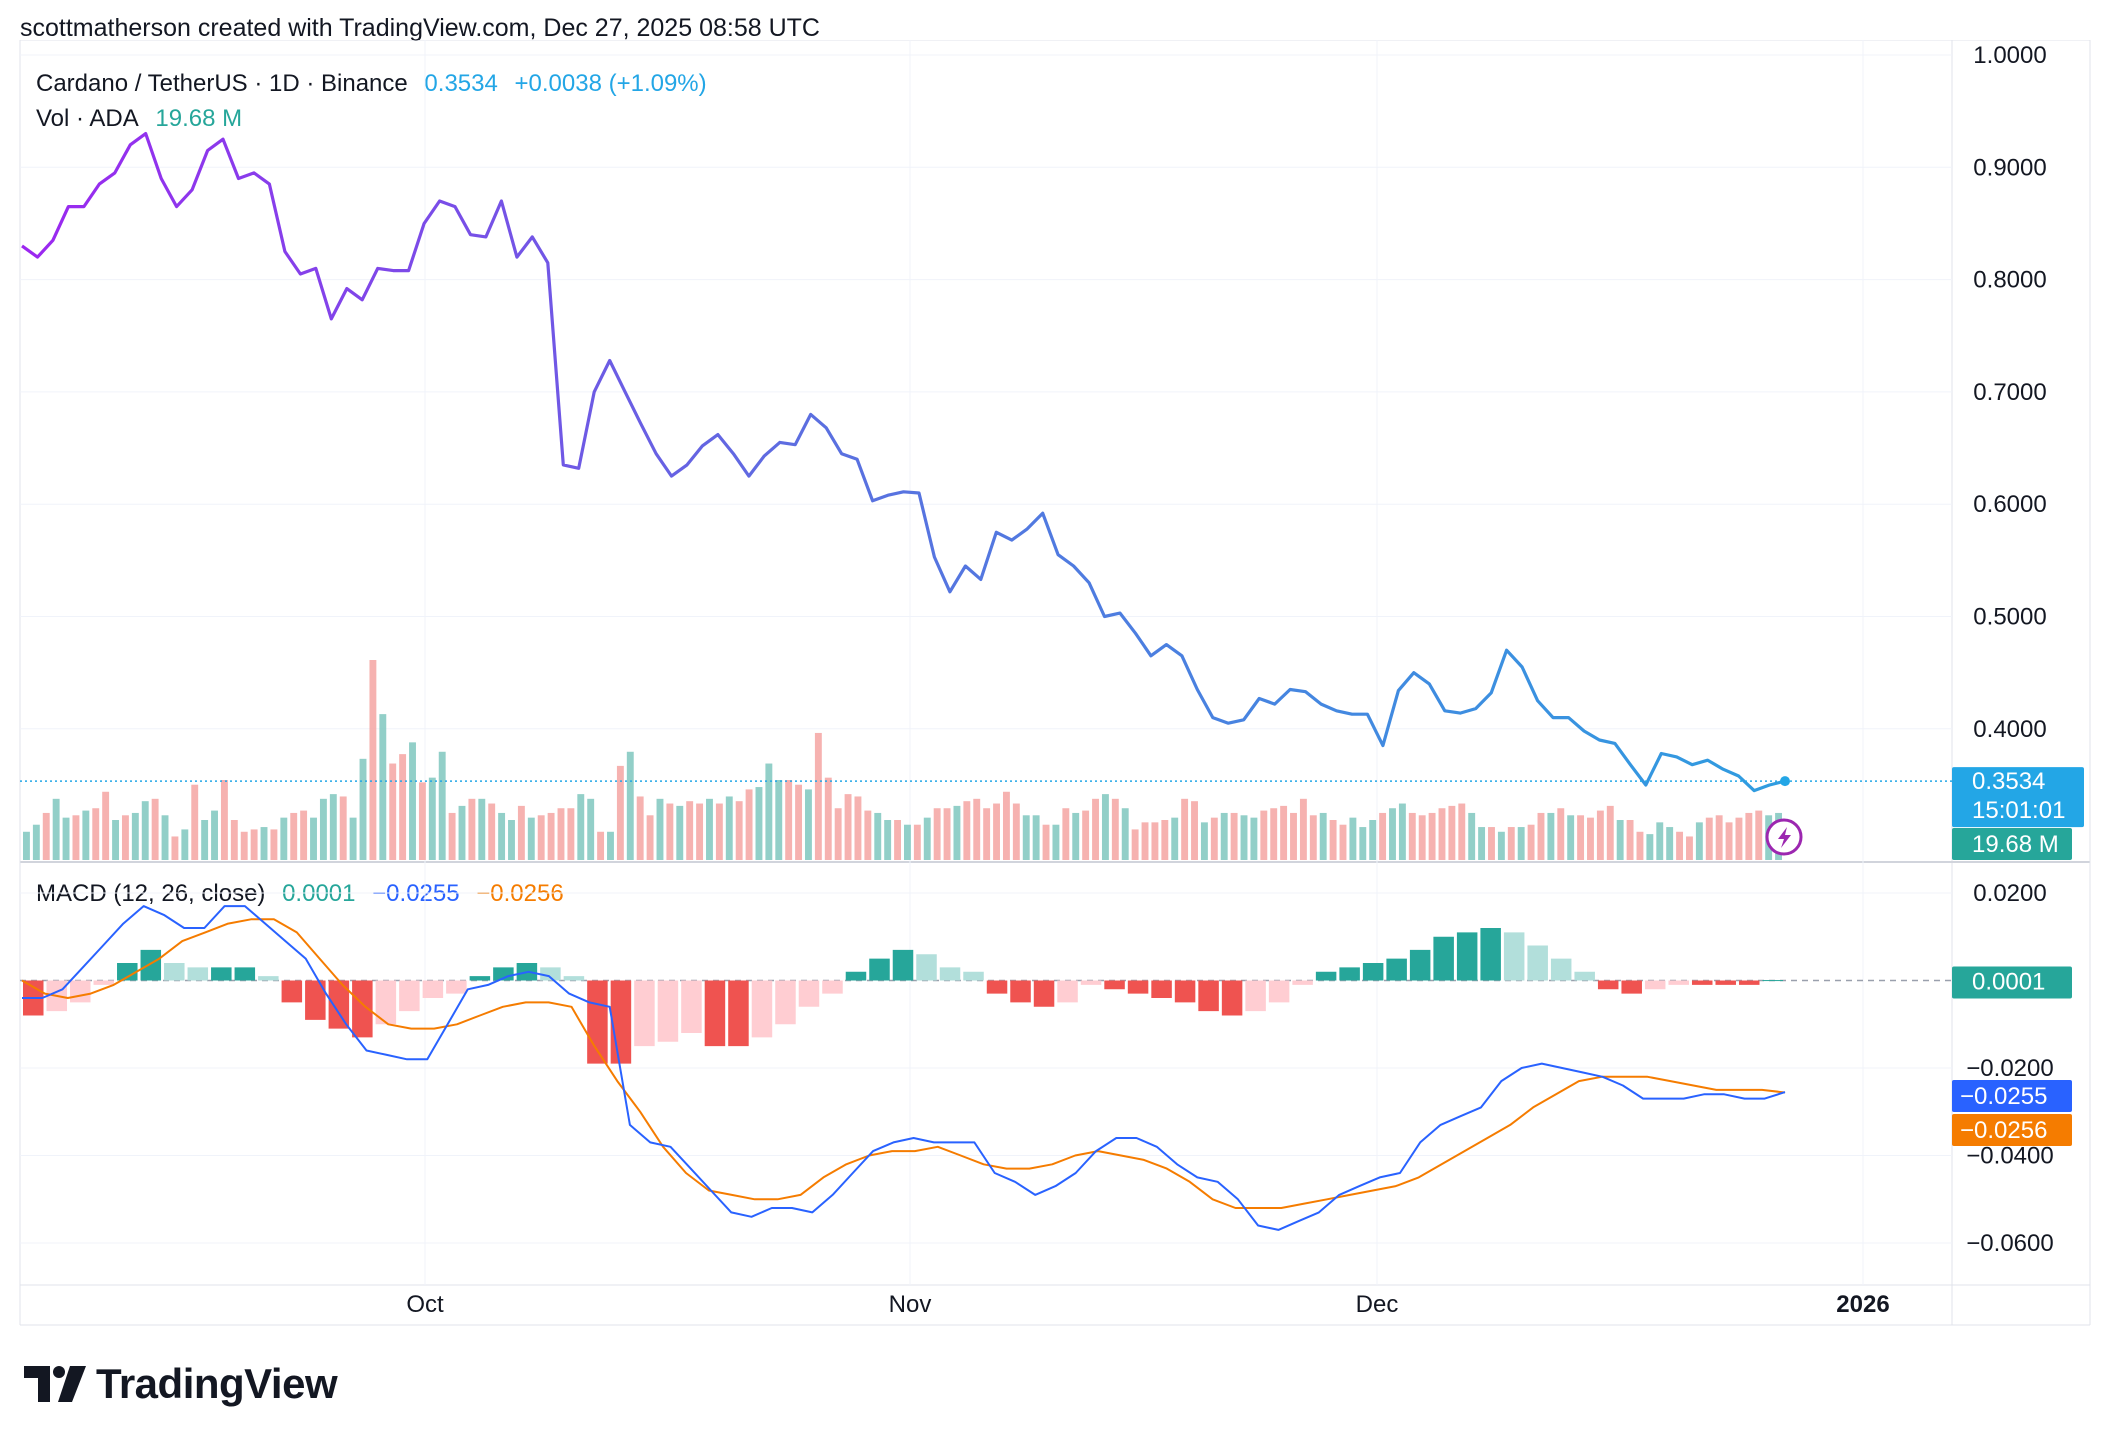 The image size is (2108, 1440). Describe the element at coordinates (2008, 982) in the screenshot. I see `hist-badge-value: 0.0001` at that location.